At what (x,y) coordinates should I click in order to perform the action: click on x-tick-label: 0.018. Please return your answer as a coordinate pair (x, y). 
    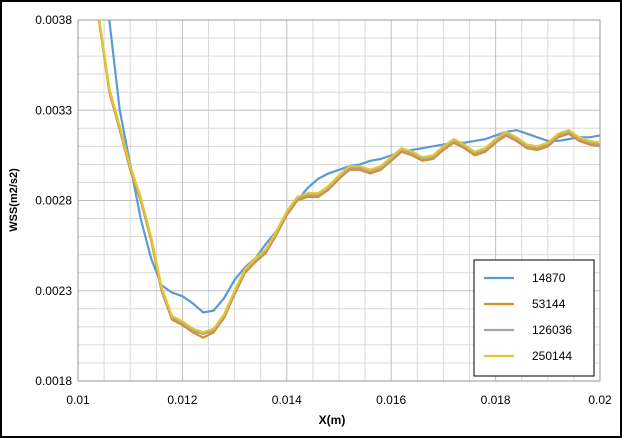
    Looking at the image, I should click on (496, 400).